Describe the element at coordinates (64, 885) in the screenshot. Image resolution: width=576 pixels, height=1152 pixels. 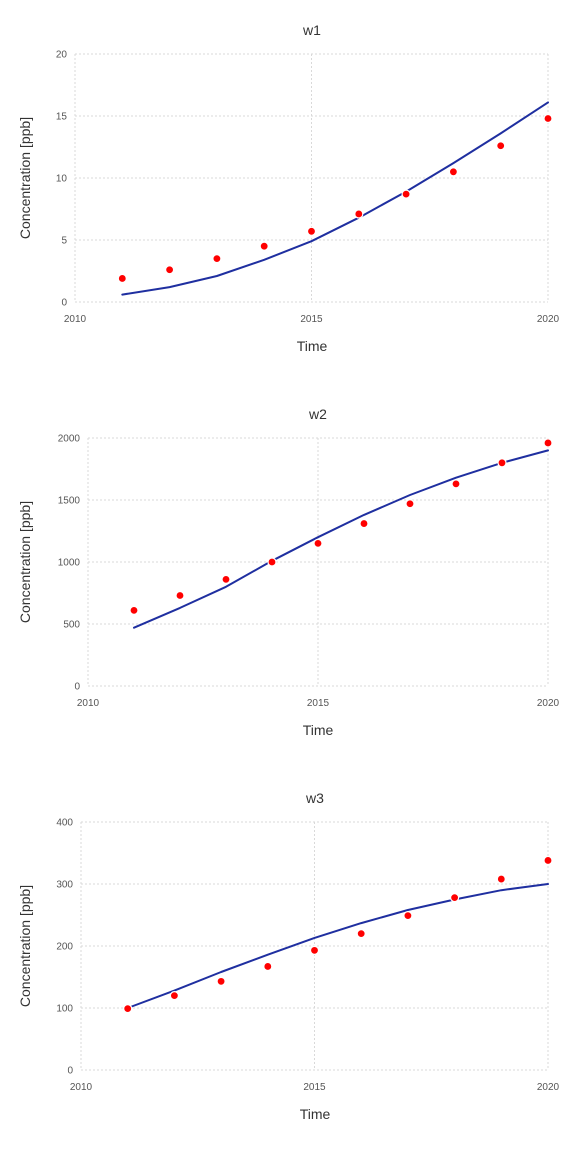
I see `y-tick-label: 300` at that location.